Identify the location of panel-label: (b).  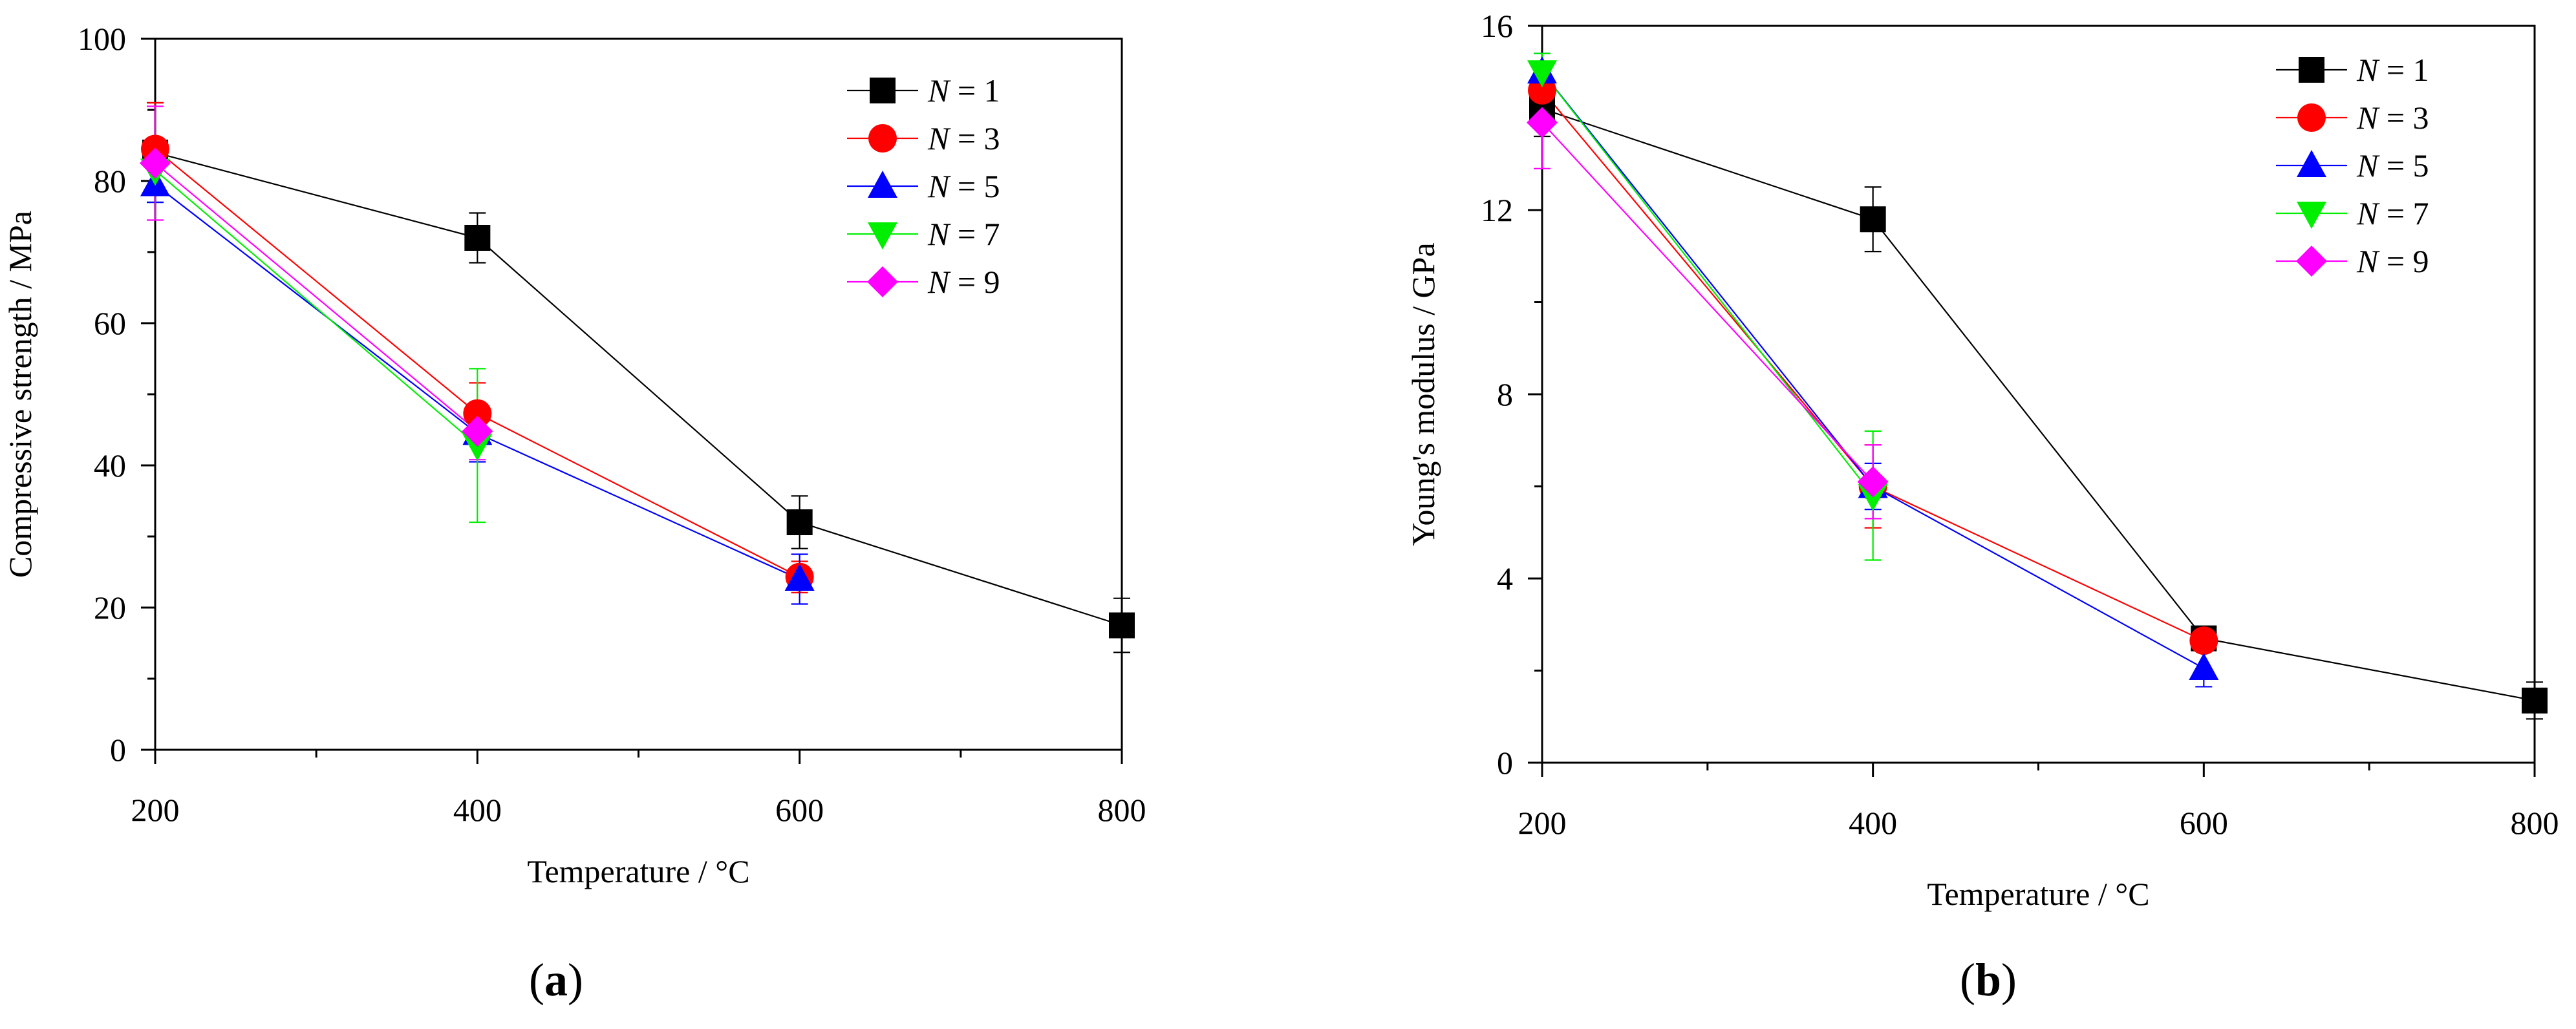
(1988, 980).